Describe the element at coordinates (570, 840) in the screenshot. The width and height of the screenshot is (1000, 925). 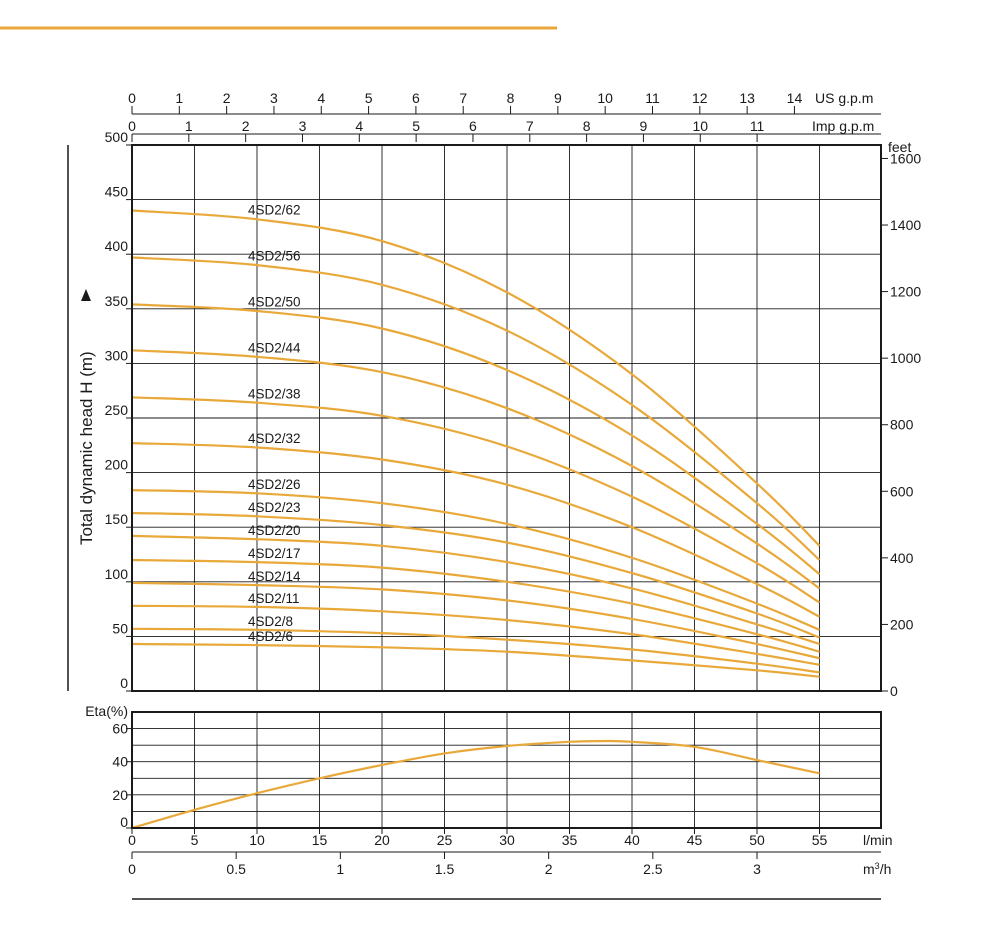
I see `x-tick-label: 35` at that location.